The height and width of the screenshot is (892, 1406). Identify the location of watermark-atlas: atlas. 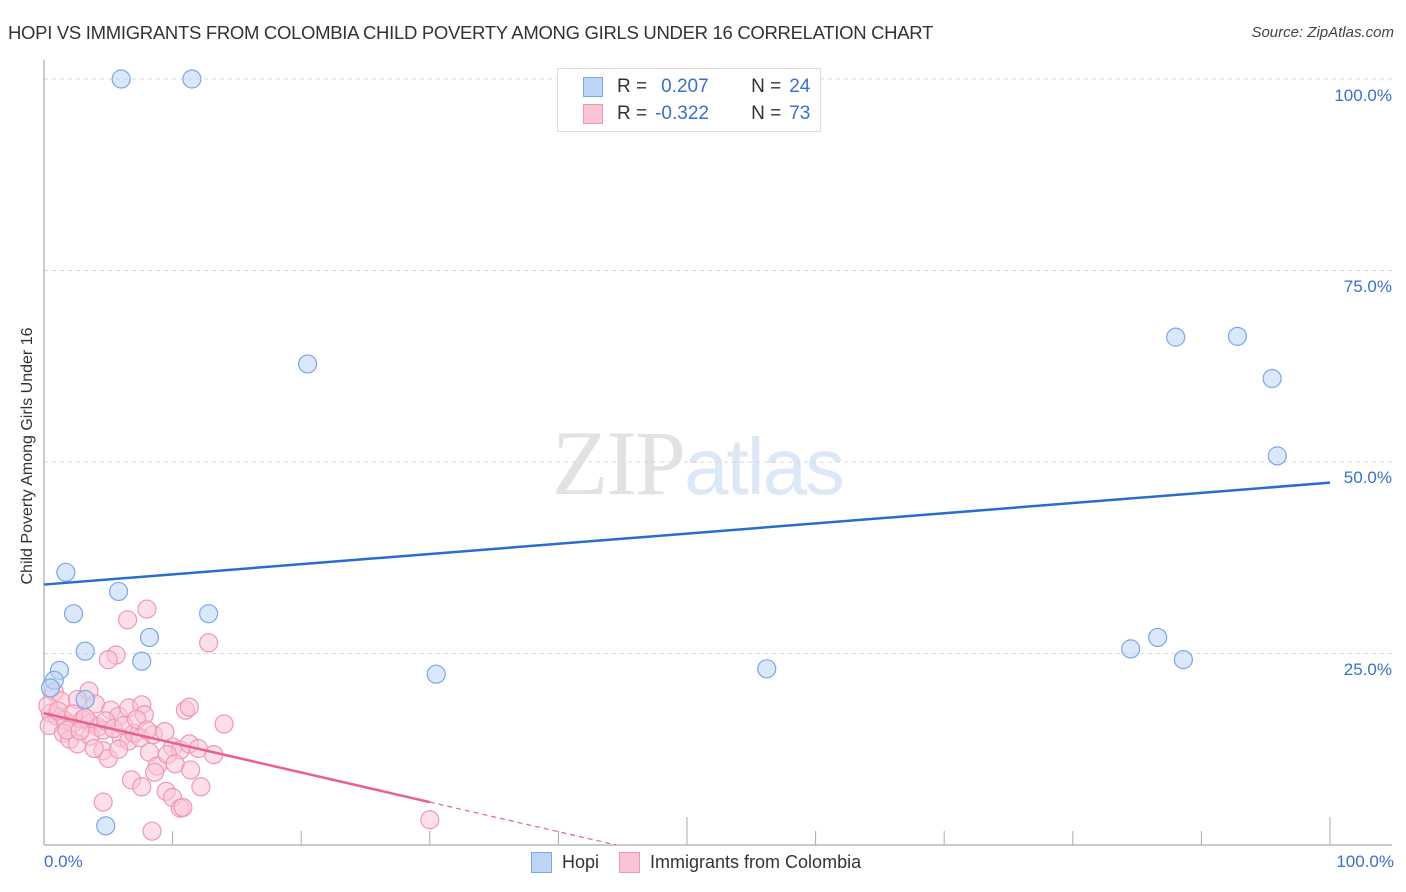
(764, 466).